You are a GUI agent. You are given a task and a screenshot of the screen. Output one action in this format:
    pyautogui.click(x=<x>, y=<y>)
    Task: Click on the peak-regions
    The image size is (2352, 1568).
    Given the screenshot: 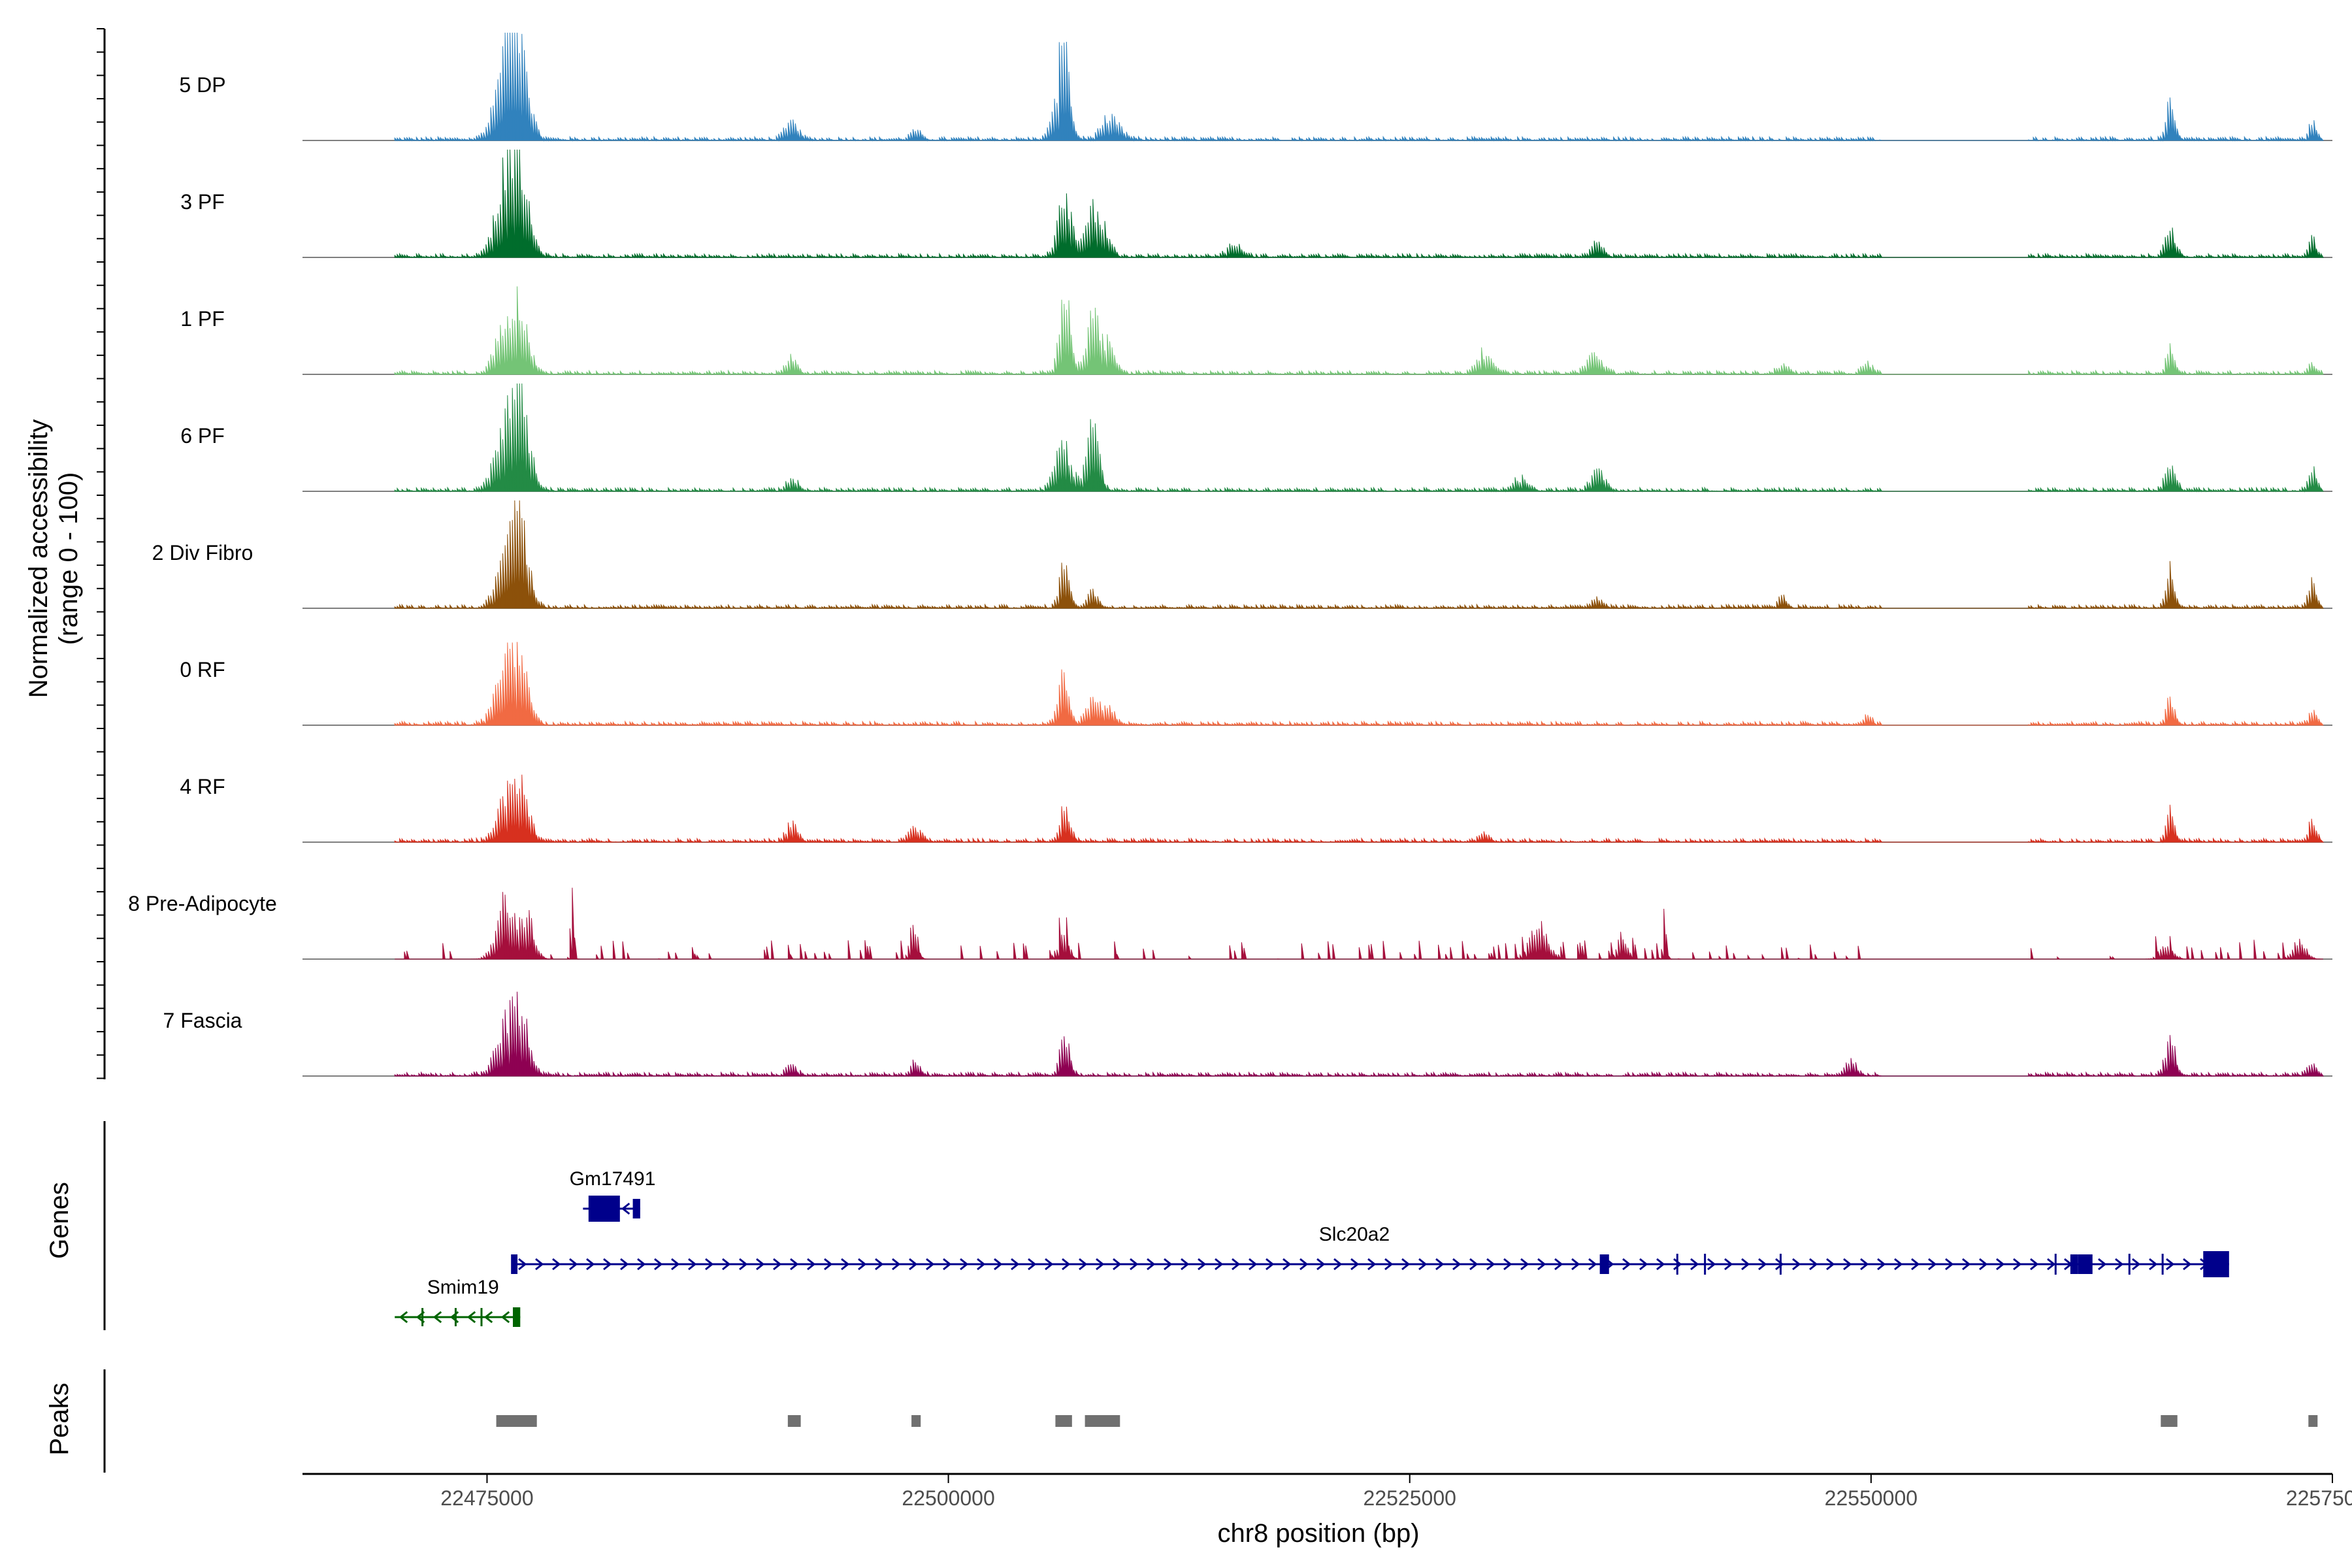 What is the action you would take?
    pyautogui.click(x=1407, y=1421)
    